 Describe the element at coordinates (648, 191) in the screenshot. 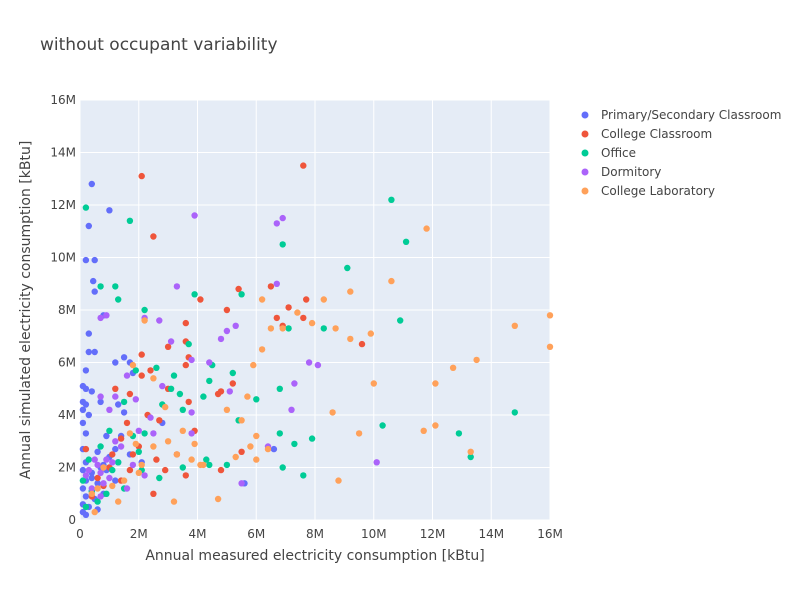

I see `legend-item: College Laboratory` at that location.